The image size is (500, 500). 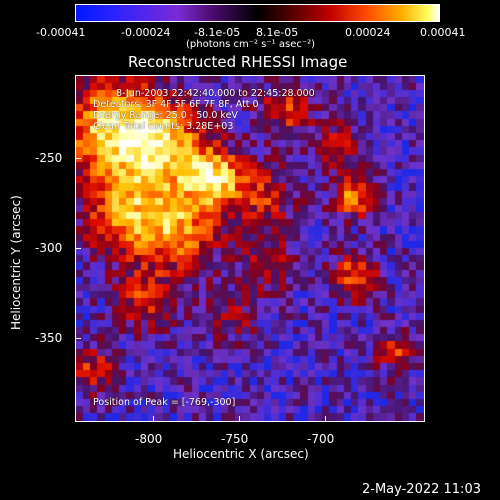 I want to click on y-axis-label: Heliocentric Y (arcsec), so click(x=16, y=262).